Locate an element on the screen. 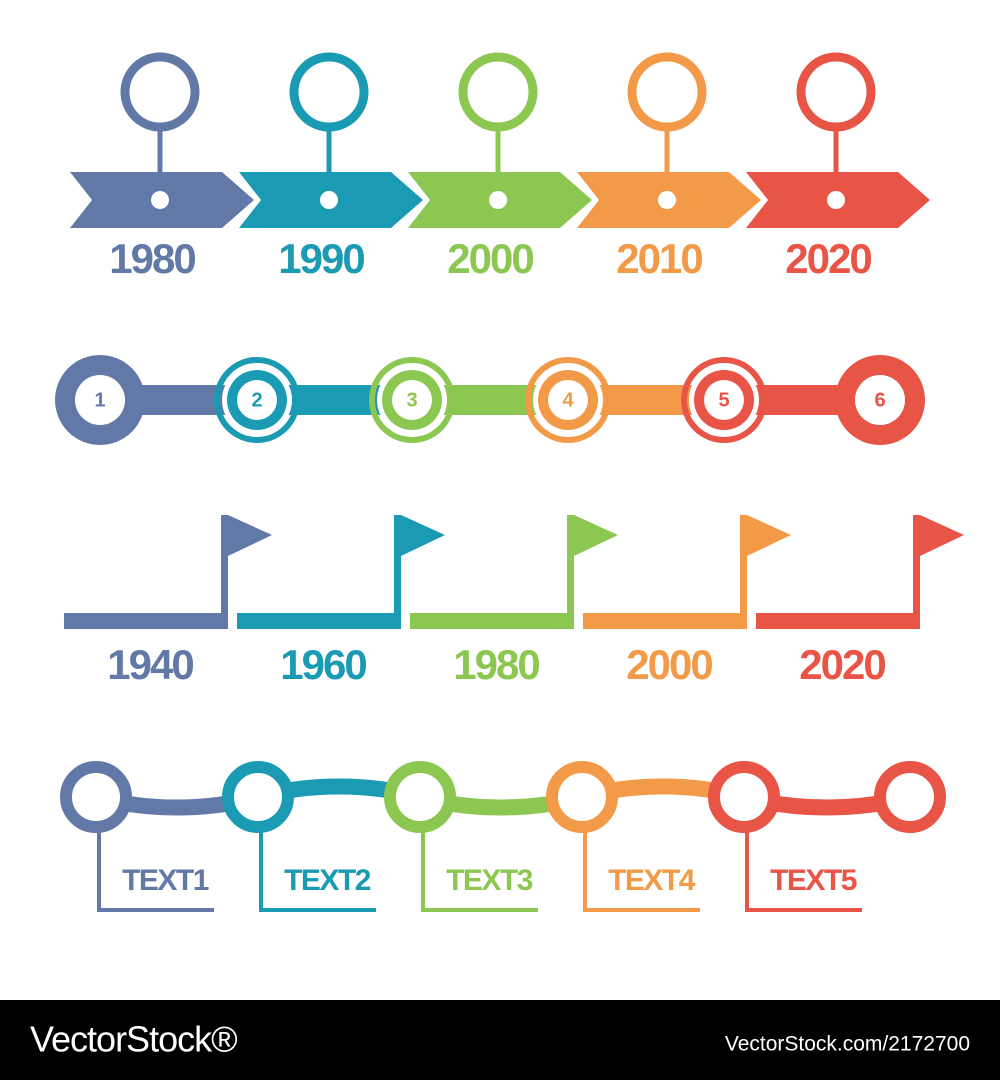 Image resolution: width=1000 pixels, height=1080 pixels. step-number: 6 is located at coordinates (879, 400).